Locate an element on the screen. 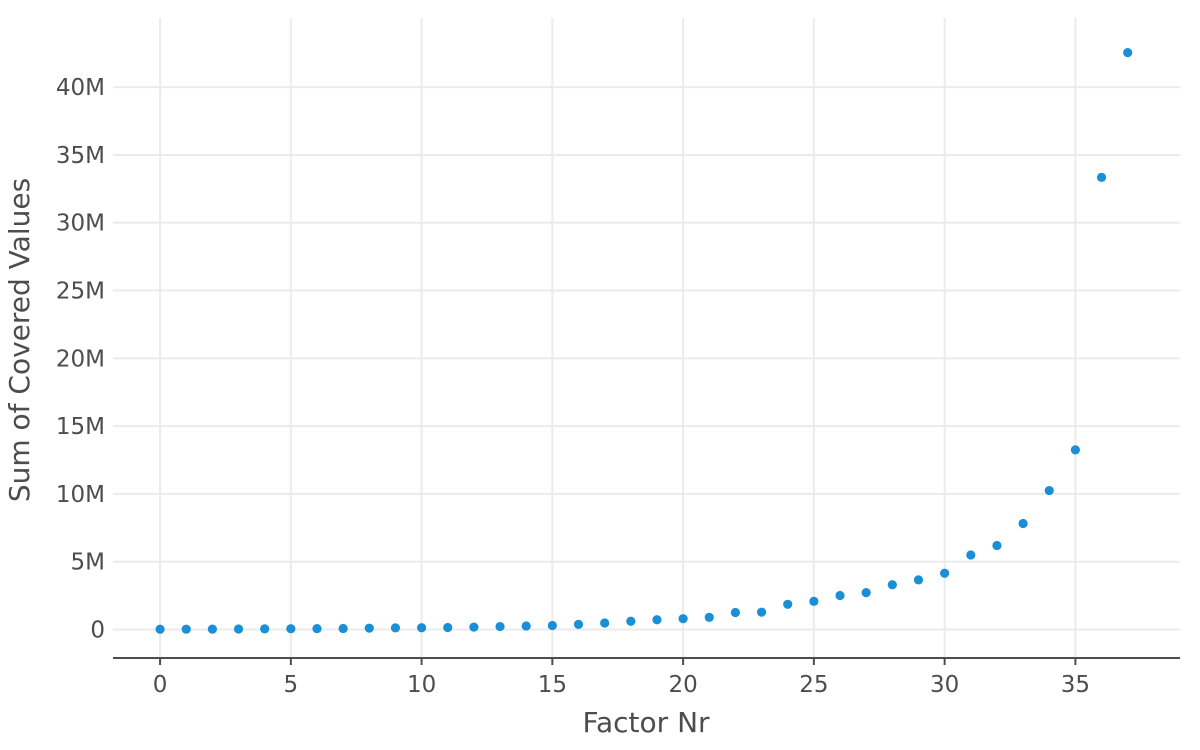 This screenshot has height=750, width=1200. y-tick-label: 10M is located at coordinates (80, 495).